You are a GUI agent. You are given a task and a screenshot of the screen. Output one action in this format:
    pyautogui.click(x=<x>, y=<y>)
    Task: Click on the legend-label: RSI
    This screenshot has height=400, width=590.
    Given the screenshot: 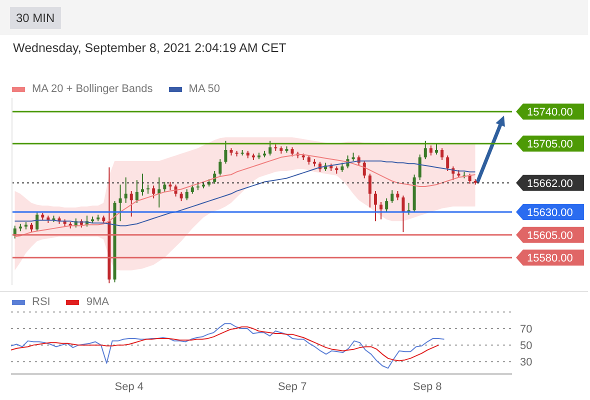 What is the action you would take?
    pyautogui.click(x=40, y=302)
    